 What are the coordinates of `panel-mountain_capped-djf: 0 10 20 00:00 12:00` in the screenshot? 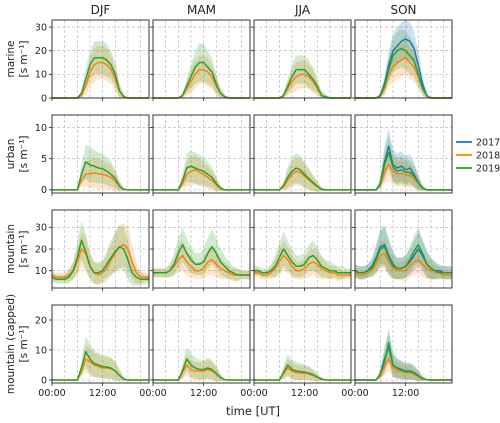 It's located at (92, 351).